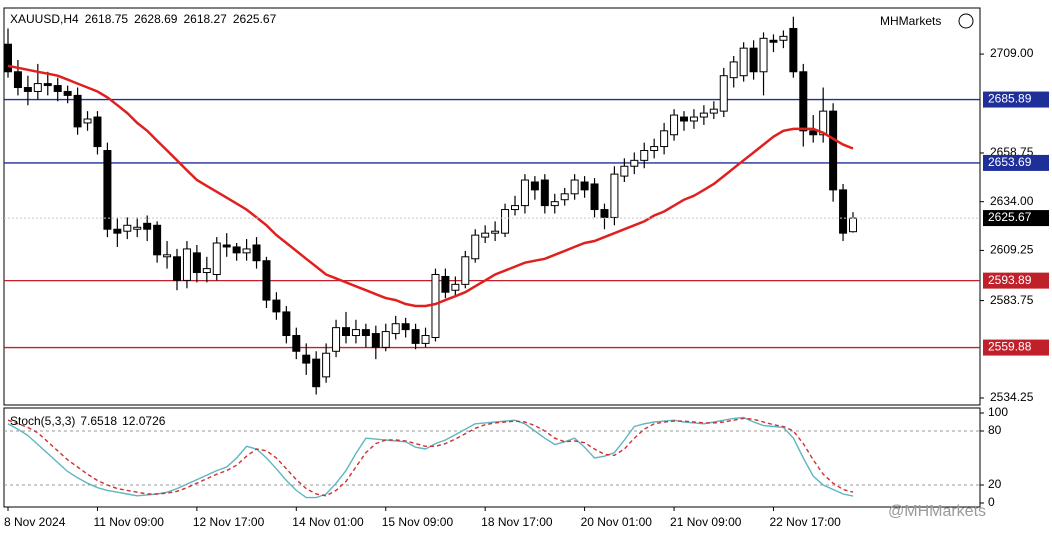  Describe the element at coordinates (107, 19) in the screenshot. I see `ohlc-open: 2618.75` at that location.